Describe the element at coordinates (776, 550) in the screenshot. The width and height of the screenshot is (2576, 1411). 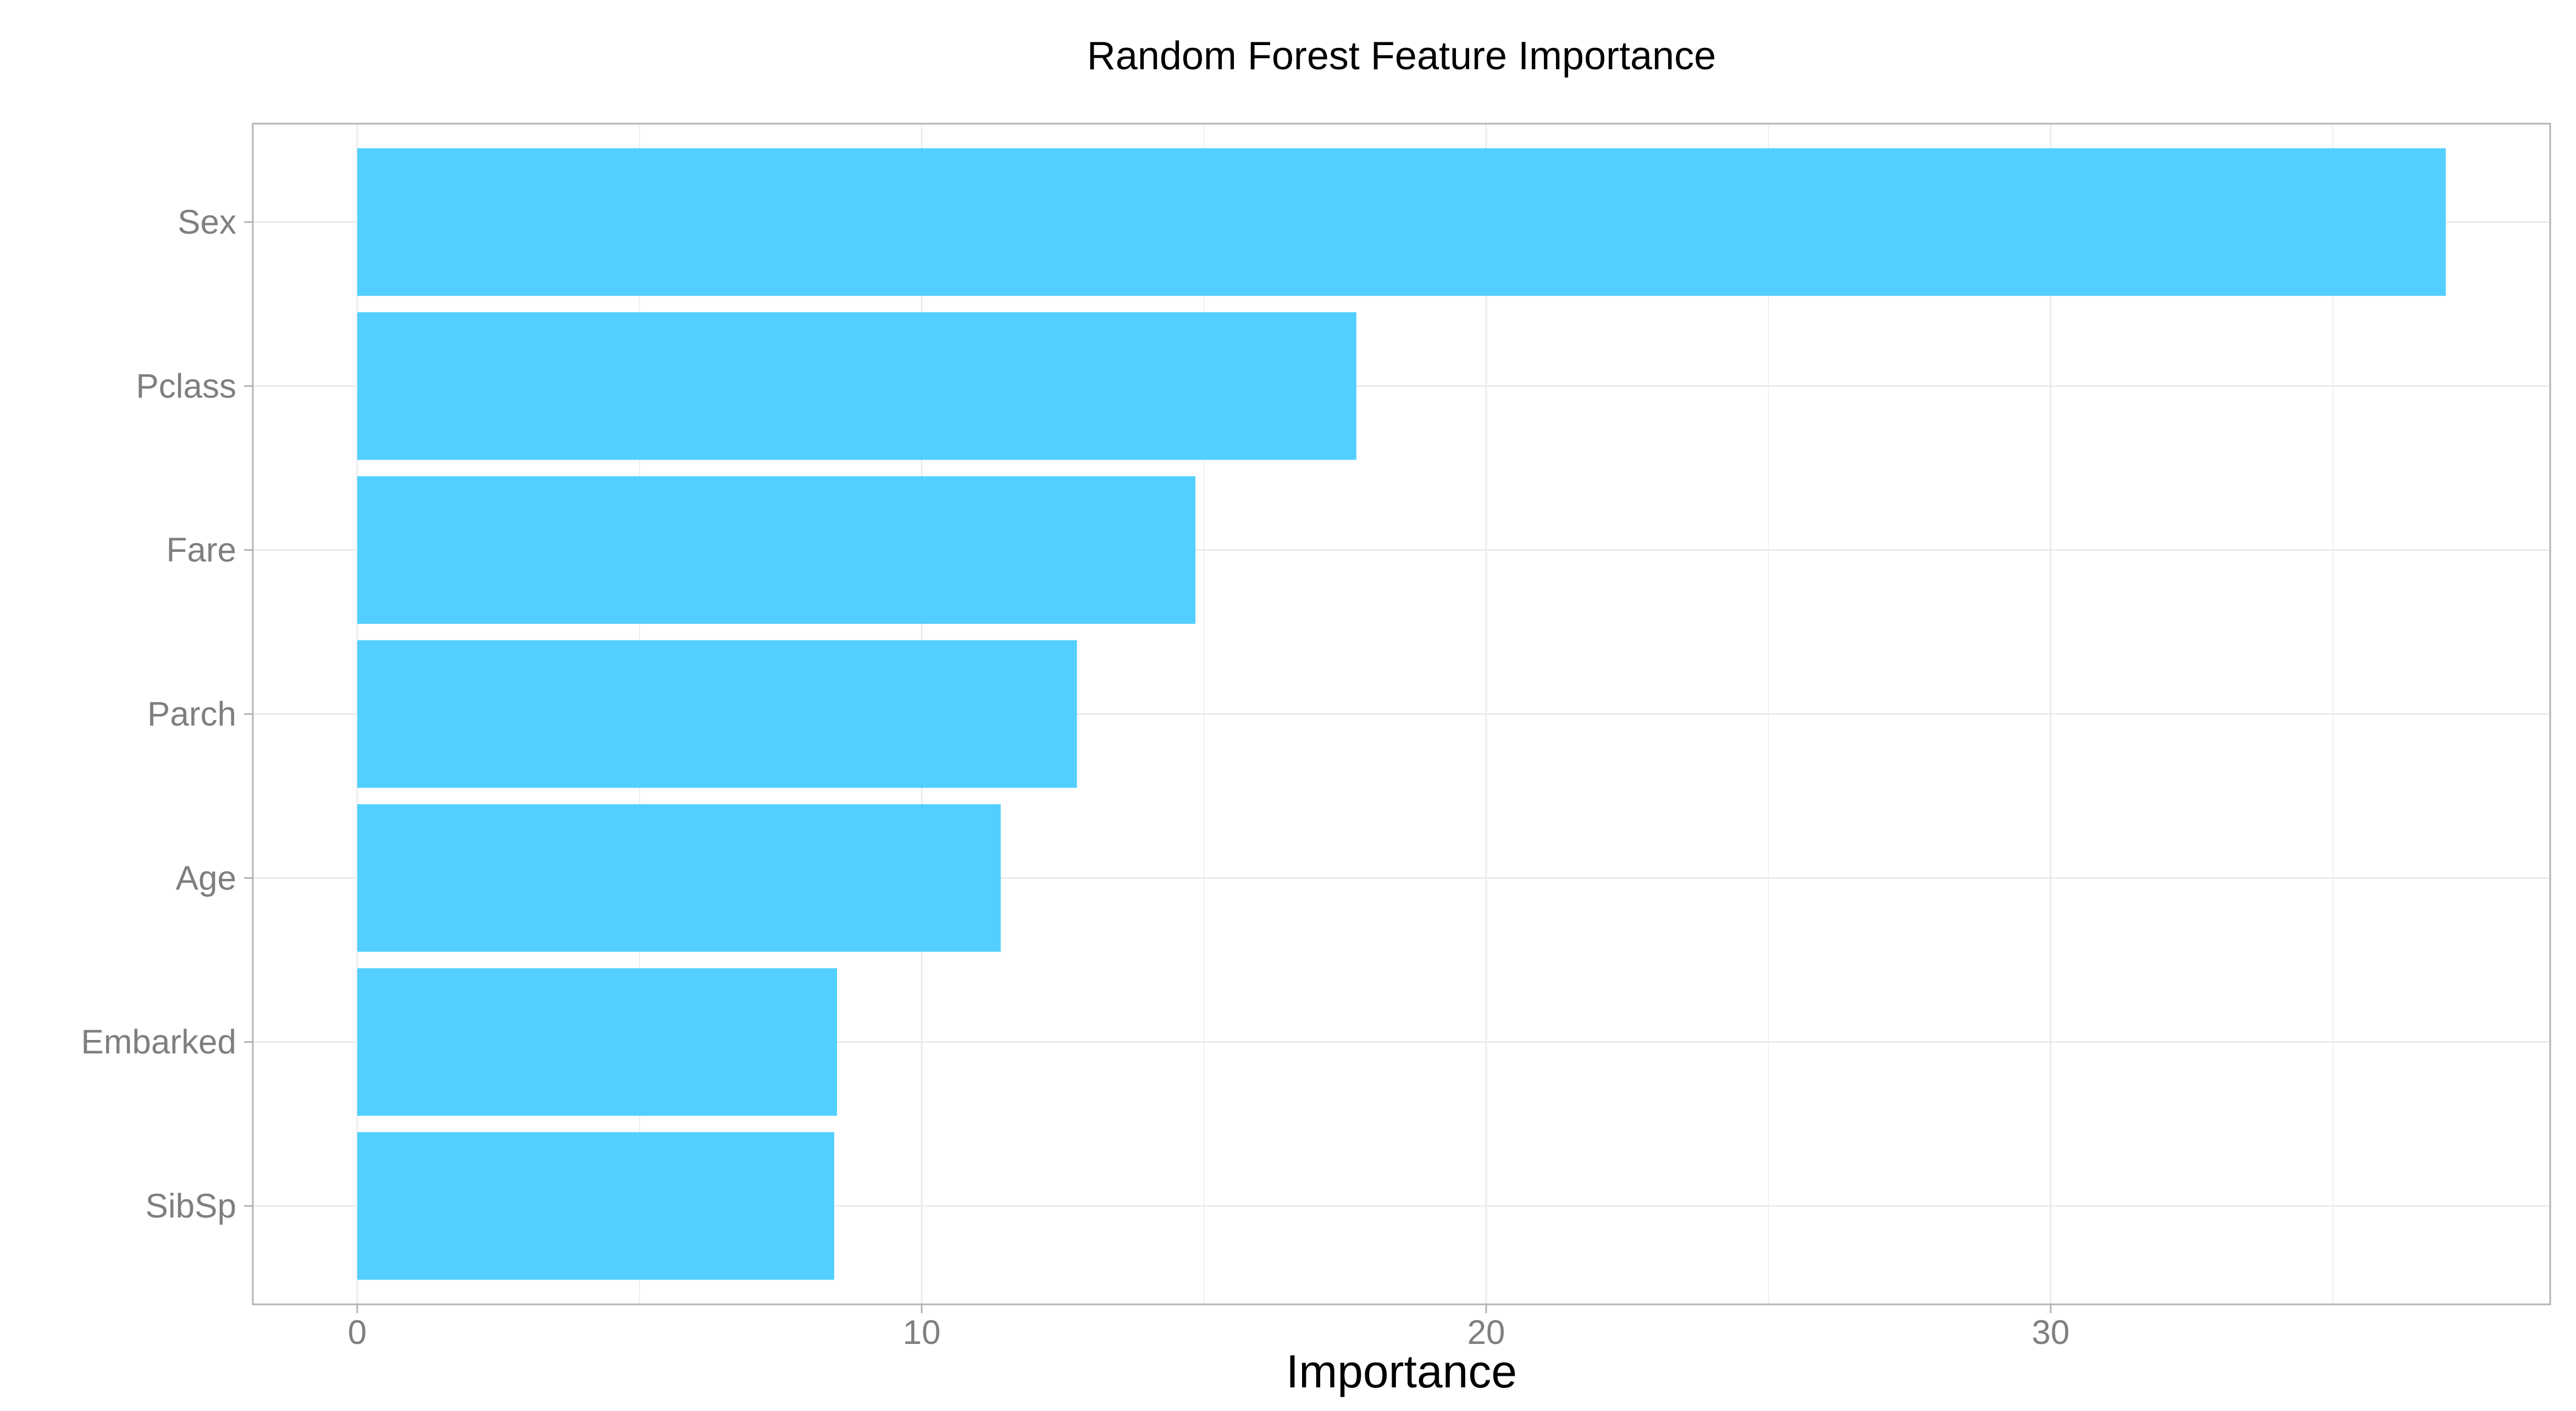
I see `bar-fare` at that location.